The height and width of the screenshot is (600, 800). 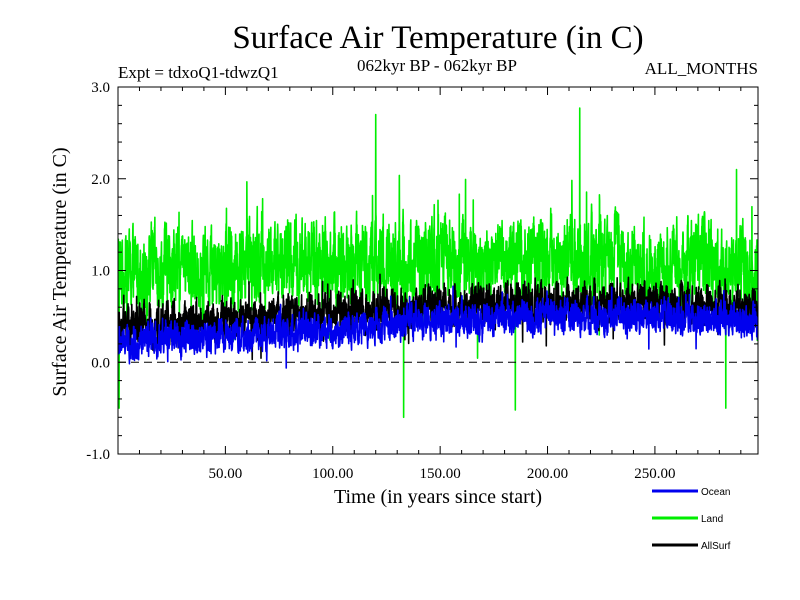 I want to click on y-tick-label: 1.0, so click(x=100, y=272).